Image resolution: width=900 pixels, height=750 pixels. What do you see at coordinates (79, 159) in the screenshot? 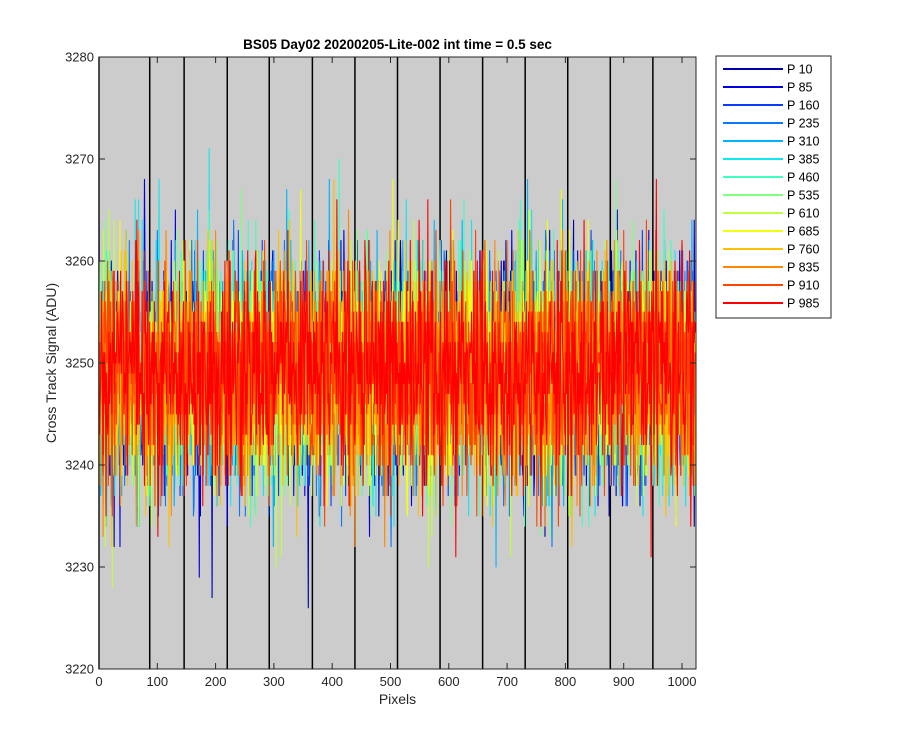
I see `y-tick-label: 3270` at bounding box center [79, 159].